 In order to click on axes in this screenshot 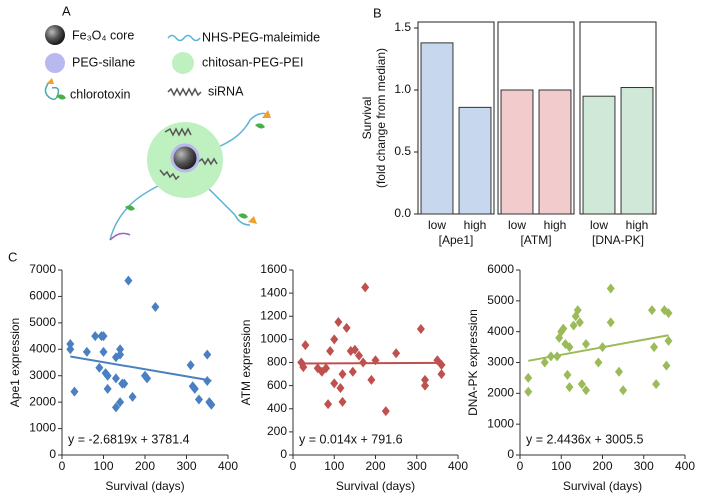, I will do `click(144, 363)`.